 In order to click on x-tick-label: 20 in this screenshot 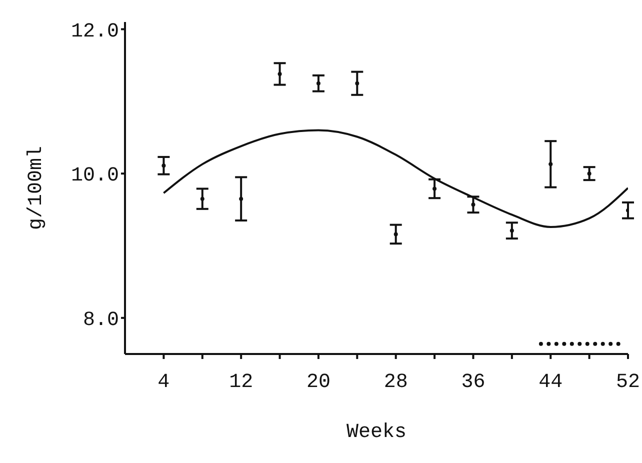, I will do `click(318, 382)`.